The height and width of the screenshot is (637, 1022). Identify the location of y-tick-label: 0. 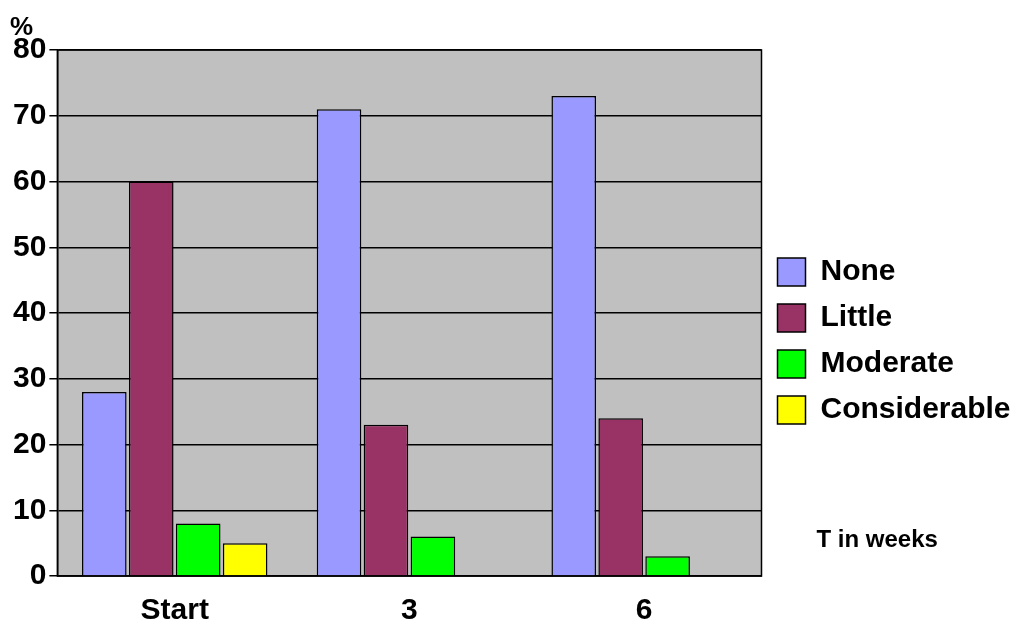
(38, 574).